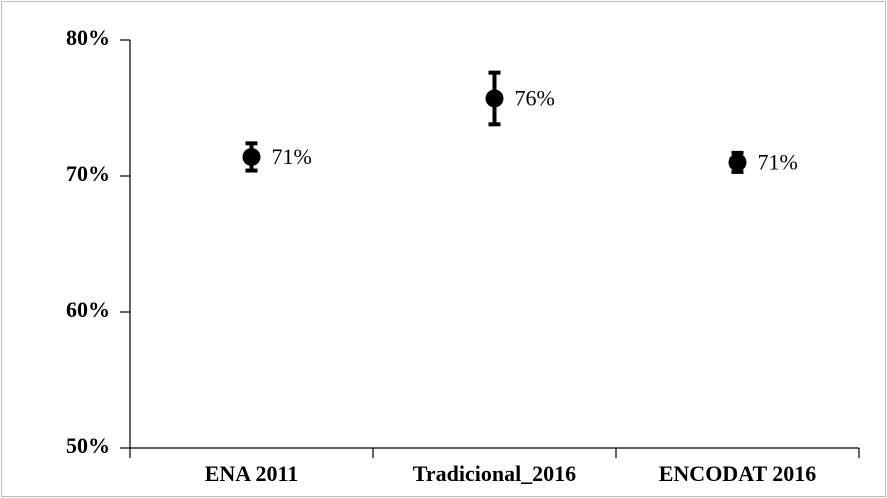 Image resolution: width=887 pixels, height=498 pixels. What do you see at coordinates (88, 445) in the screenshot?
I see `y-tick-label: 50%` at bounding box center [88, 445].